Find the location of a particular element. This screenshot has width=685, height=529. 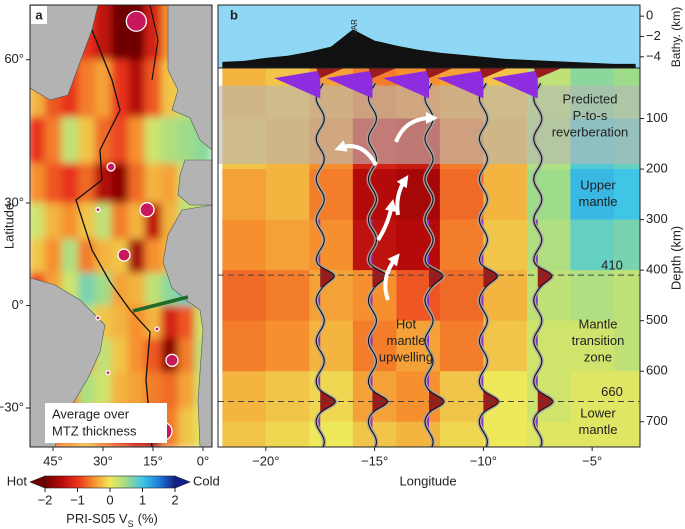

colorbar-label: PRI-S05 VS (%) is located at coordinates (112, 520).